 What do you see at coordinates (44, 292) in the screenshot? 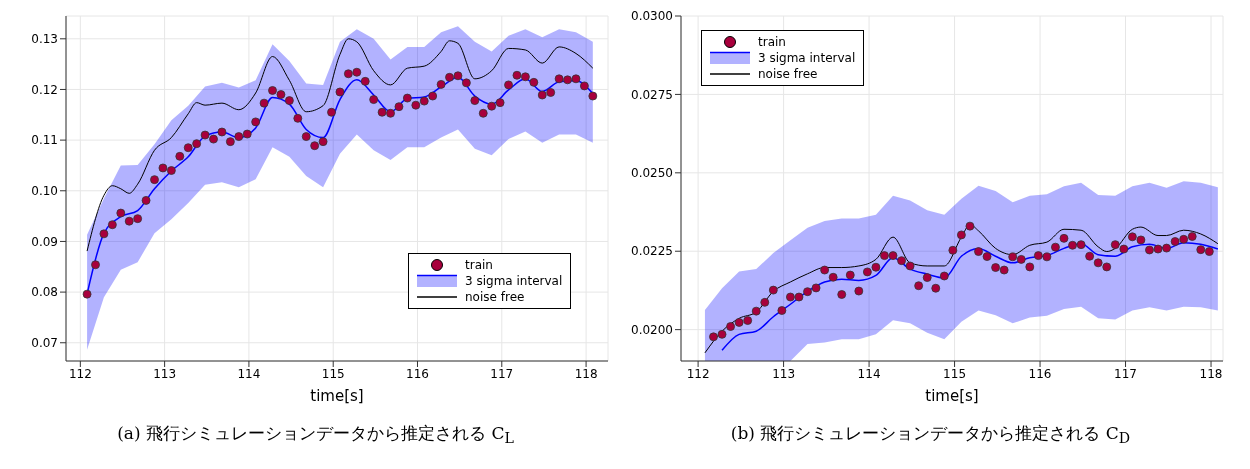
I see `y-tick-label: 0.08` at bounding box center [44, 292].